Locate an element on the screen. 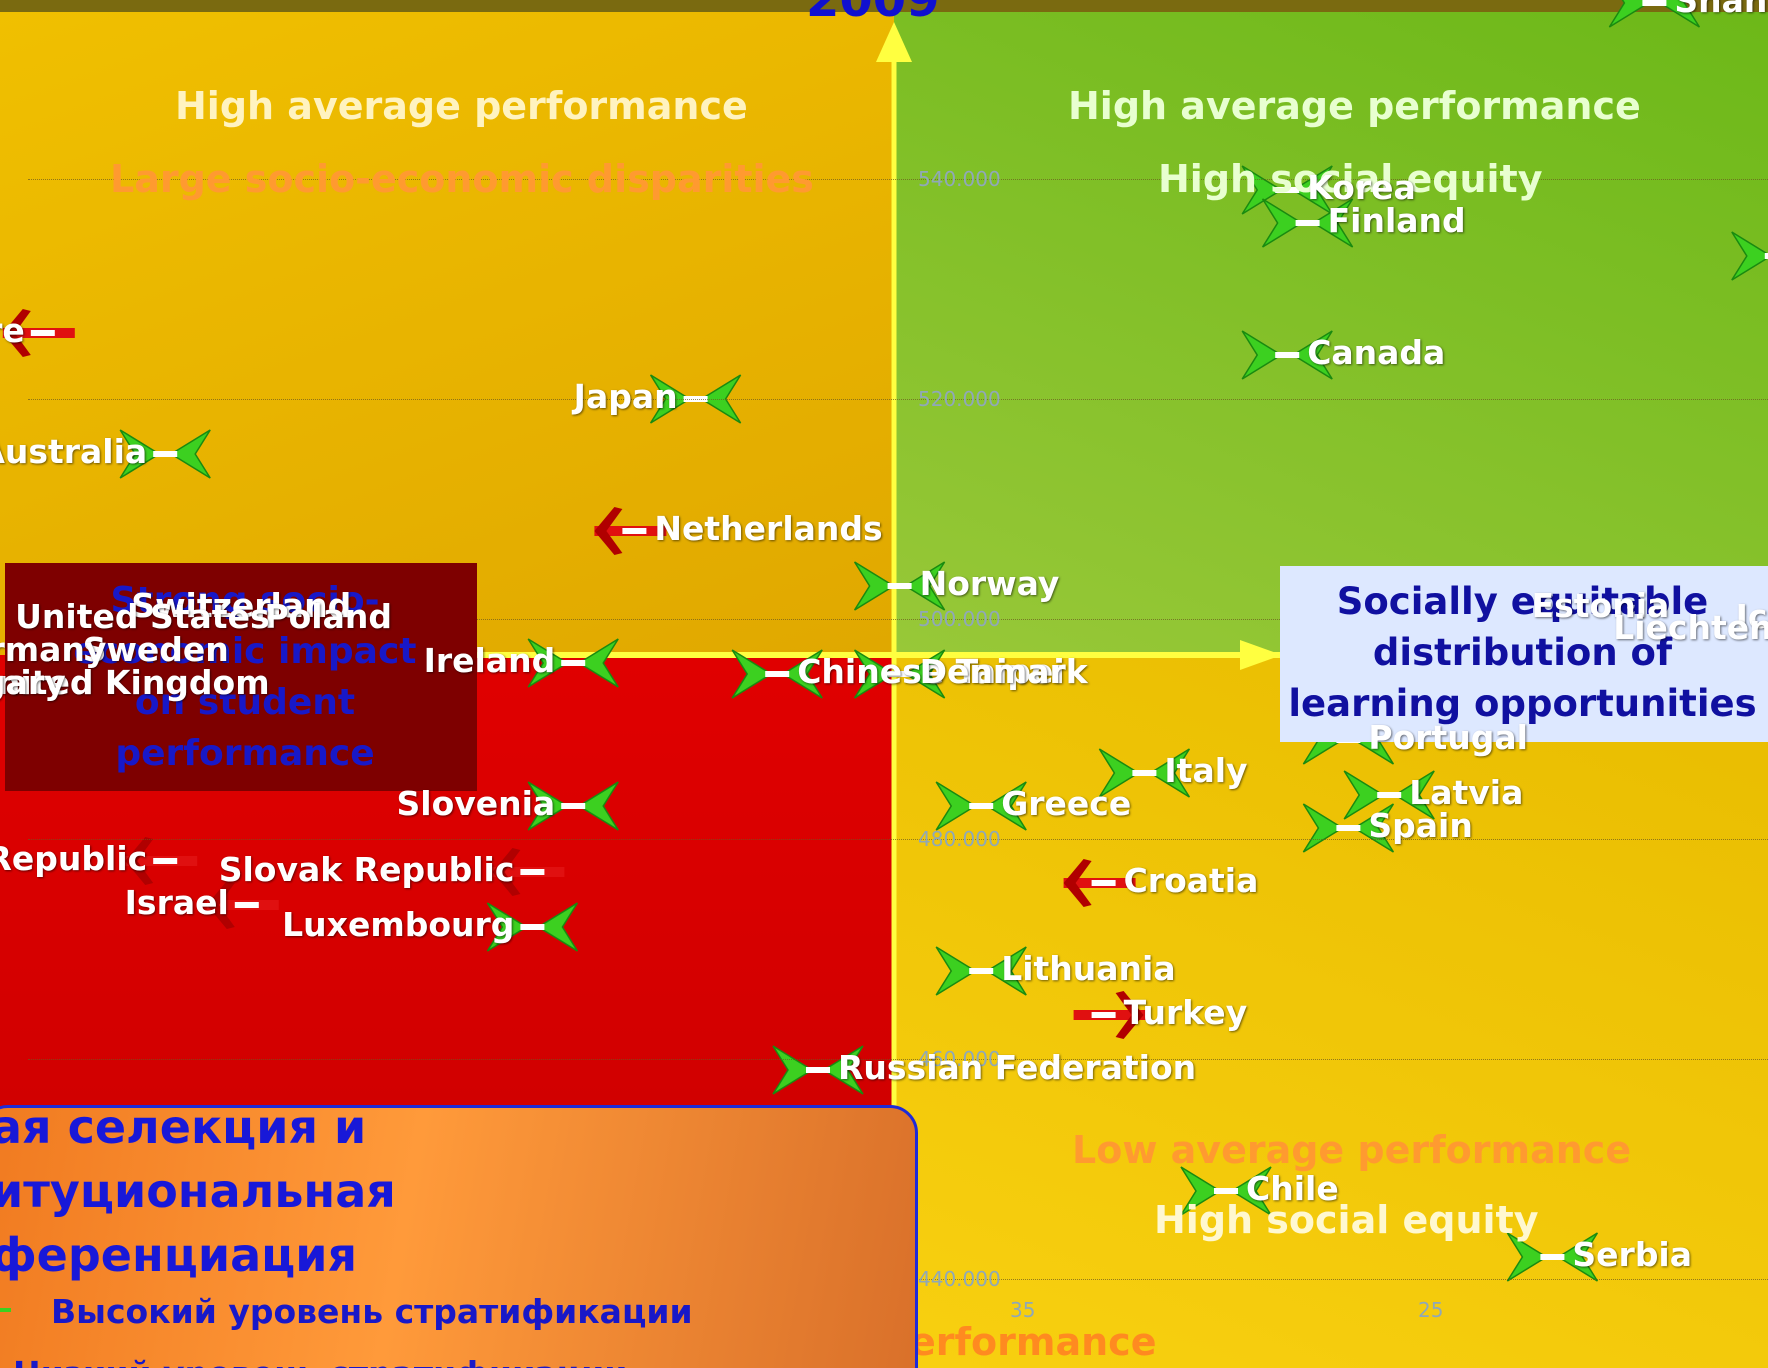  bottom-center-partial-label: erformance is located at coordinates (1033, 1342).